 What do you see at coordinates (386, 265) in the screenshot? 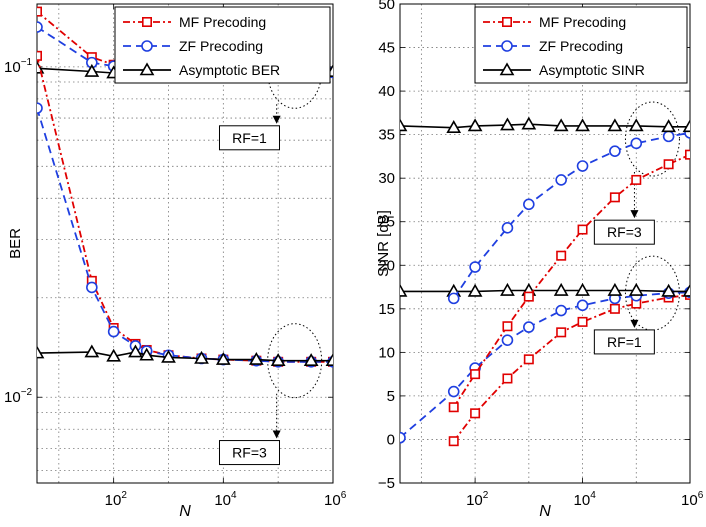
I see `sinr-y-tick-label: 20` at bounding box center [386, 265].